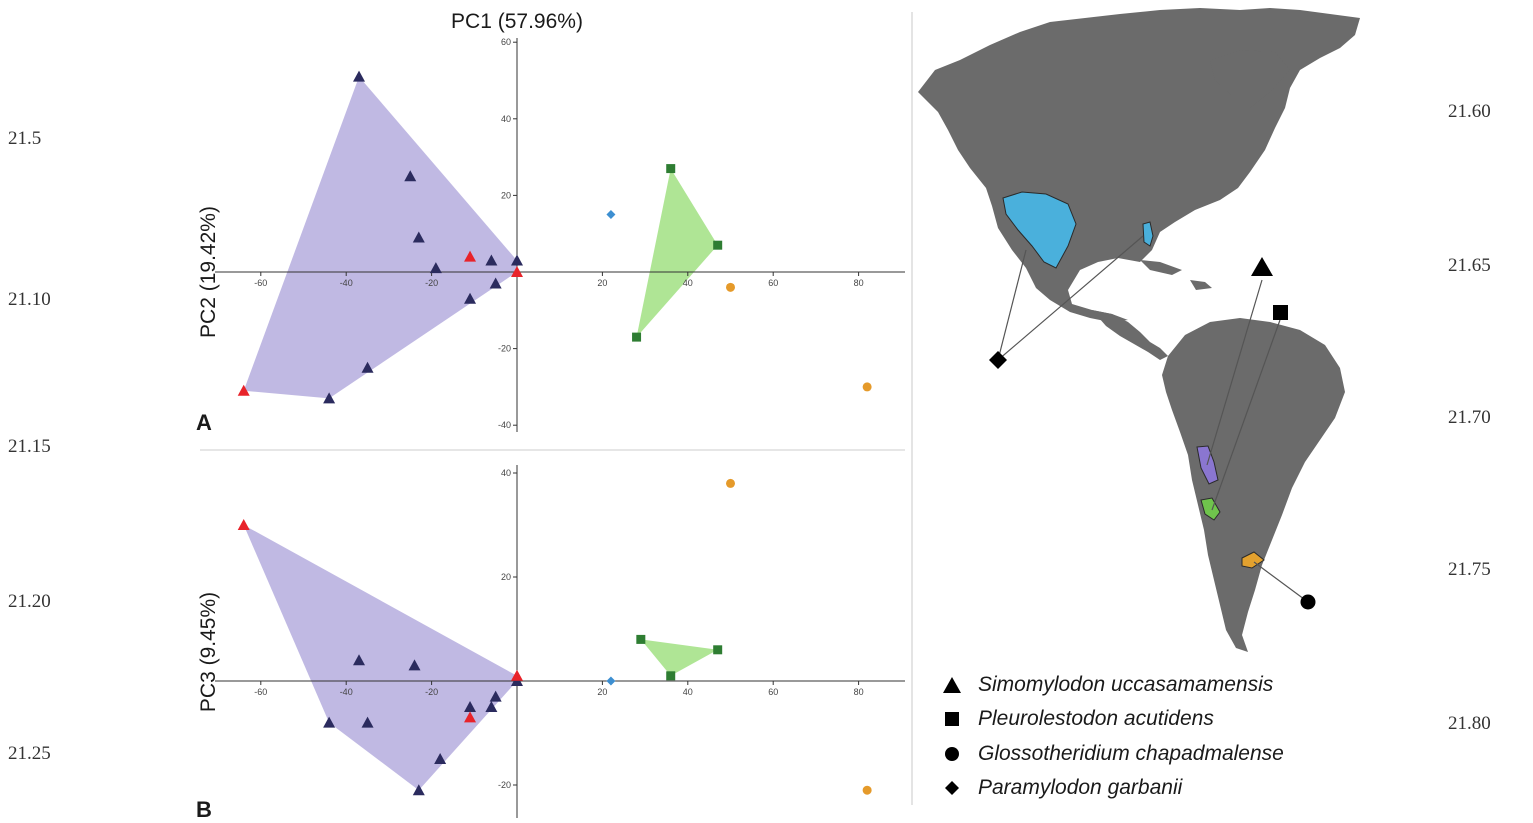  I want to click on legend-label: Glossotheridium chapadmalense, so click(1131, 753).